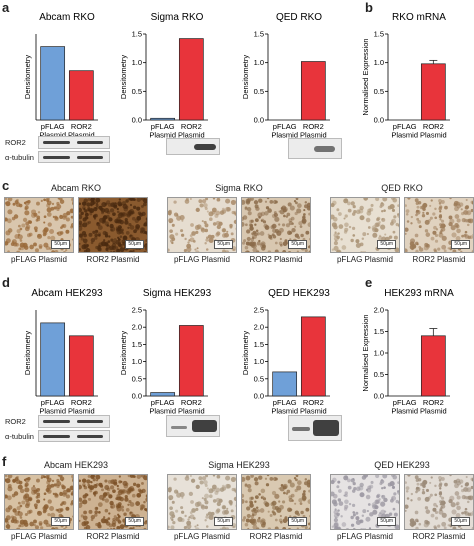 The image size is (474, 546). I want to click on ihc-texture, so click(276, 502).